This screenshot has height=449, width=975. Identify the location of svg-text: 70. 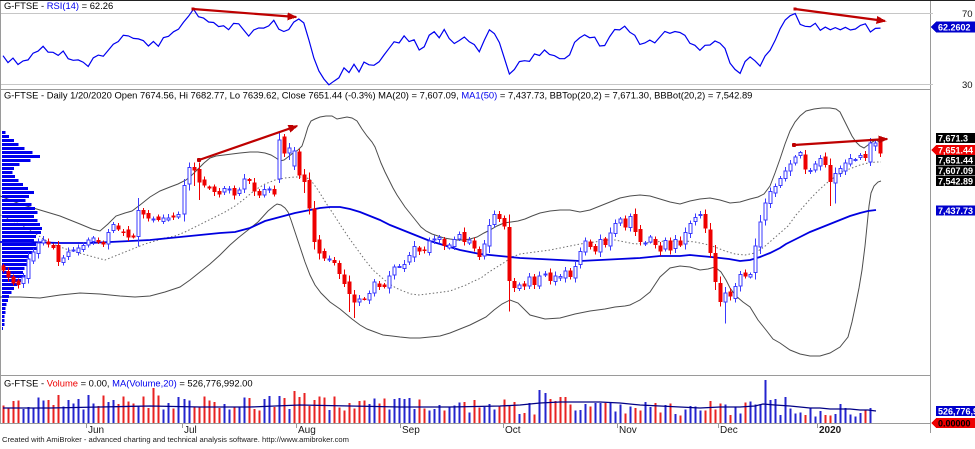
(967, 14).